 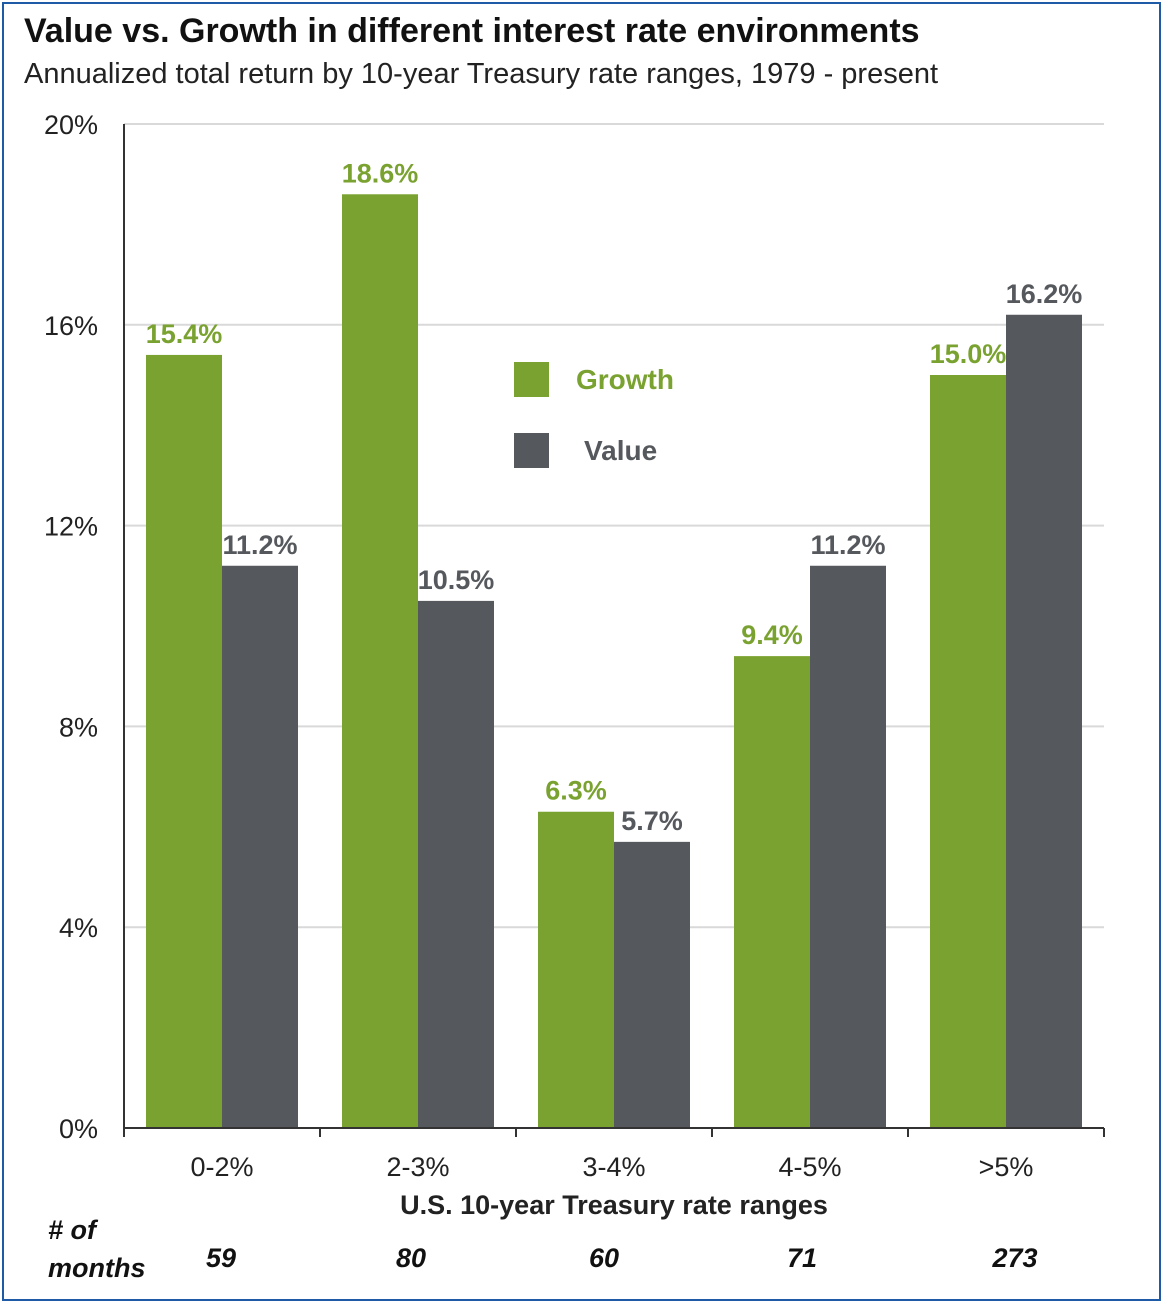 I want to click on x-tick-label: 4-5%, so click(x=809, y=1167).